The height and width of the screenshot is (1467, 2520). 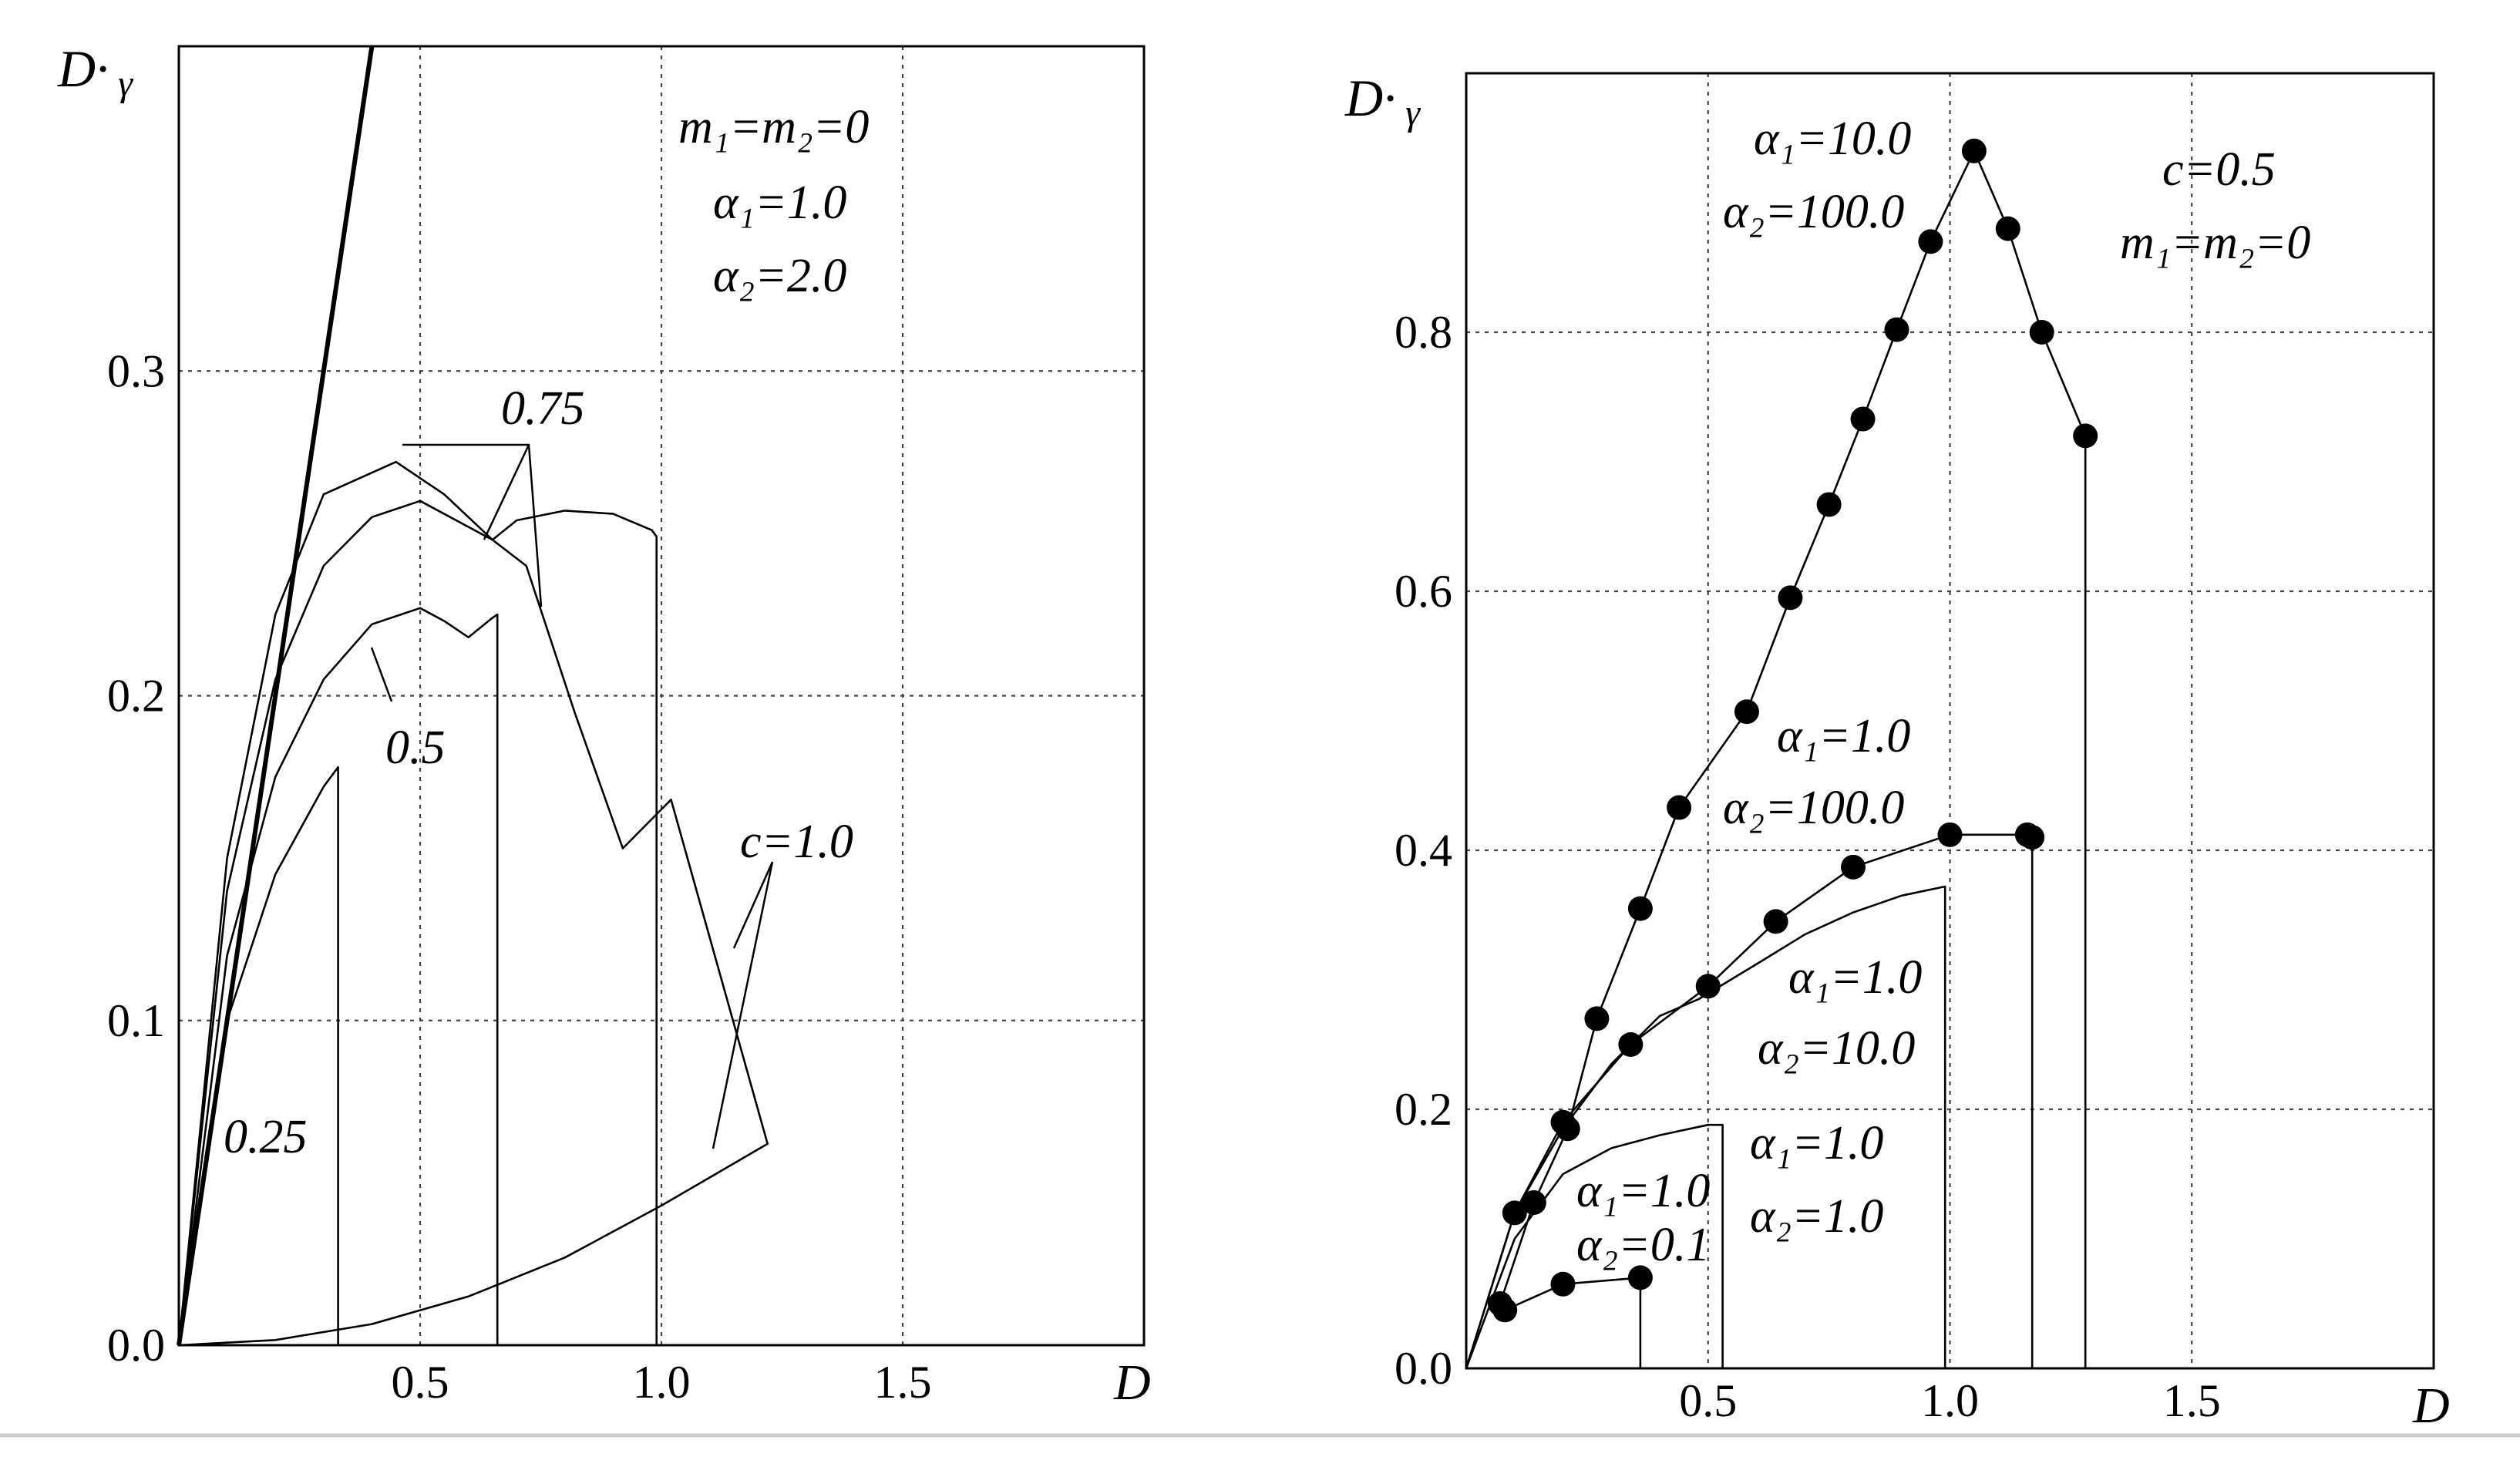 I want to click on y-tick-label: 0.4, so click(x=1423, y=850).